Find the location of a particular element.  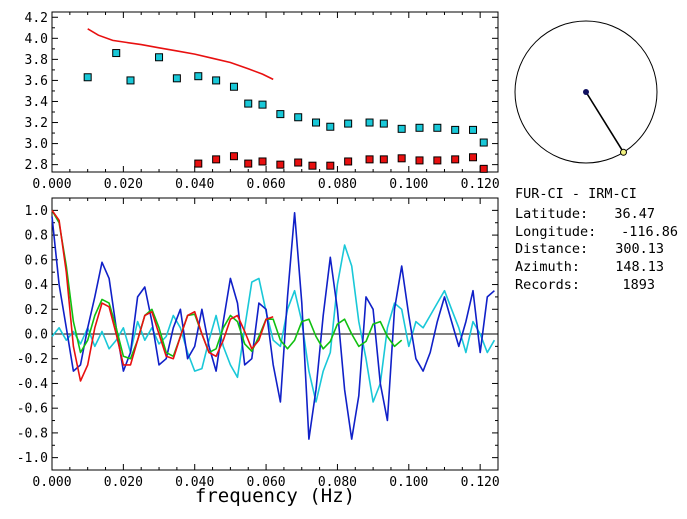

y-tick-label: 3.8 is located at coordinates (36, 60).